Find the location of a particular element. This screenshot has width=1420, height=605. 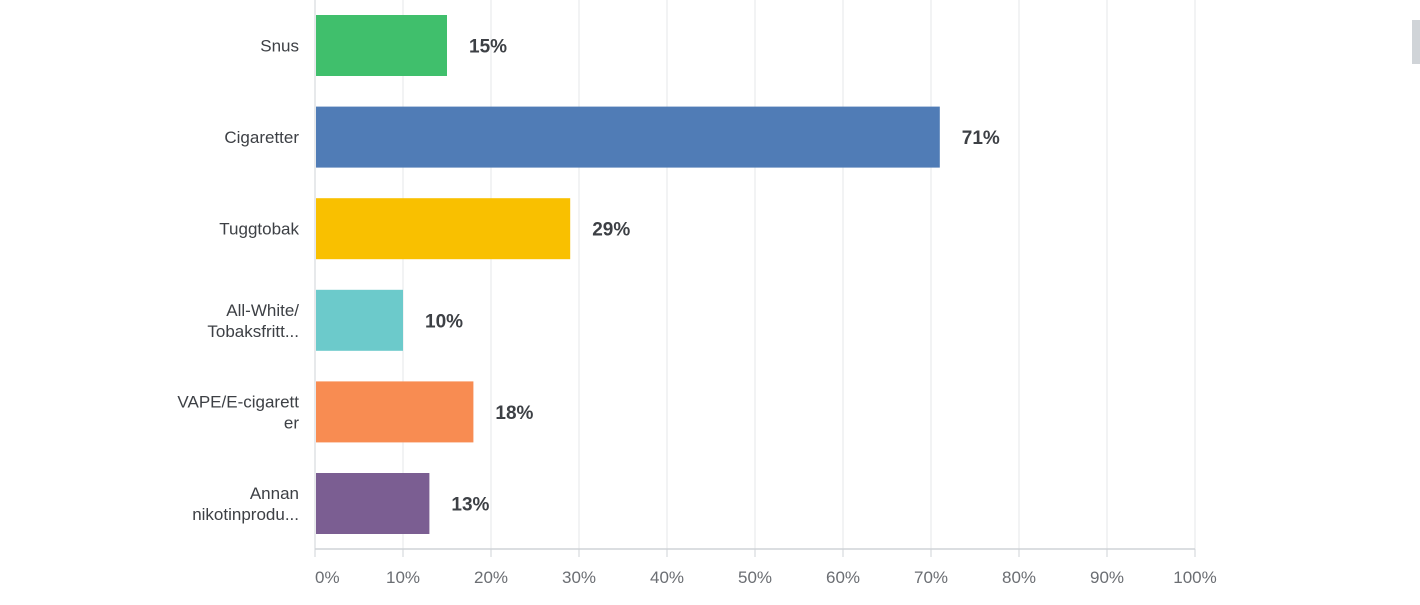

x-tick-label: 50% is located at coordinates (755, 577).